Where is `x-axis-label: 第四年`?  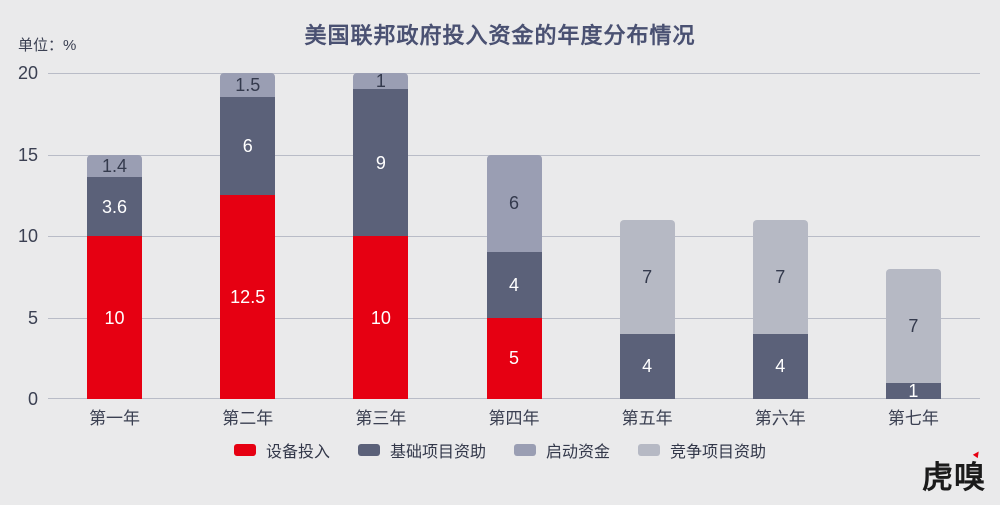
x-axis-label: 第四年 is located at coordinates (514, 418).